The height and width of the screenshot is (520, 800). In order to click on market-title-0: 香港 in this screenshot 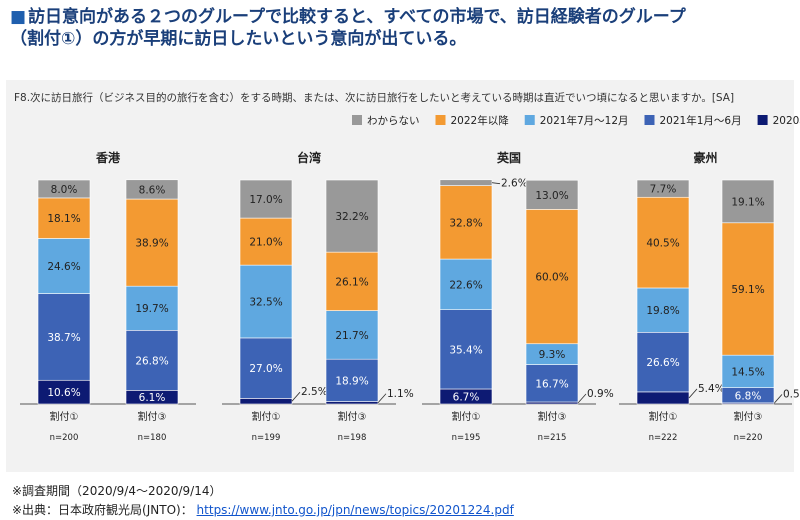, I will do `click(108, 157)`.